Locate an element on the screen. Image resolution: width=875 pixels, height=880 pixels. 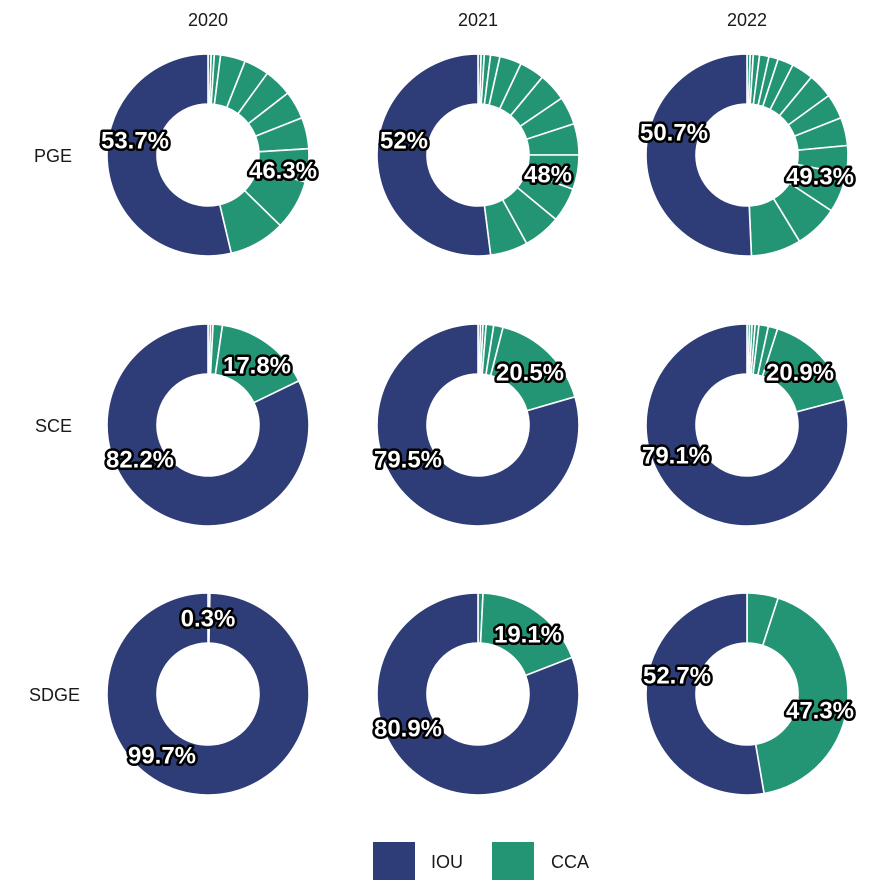
donut-panel-sce-2022: 79.1% 20.9% is located at coordinates (744, 425).